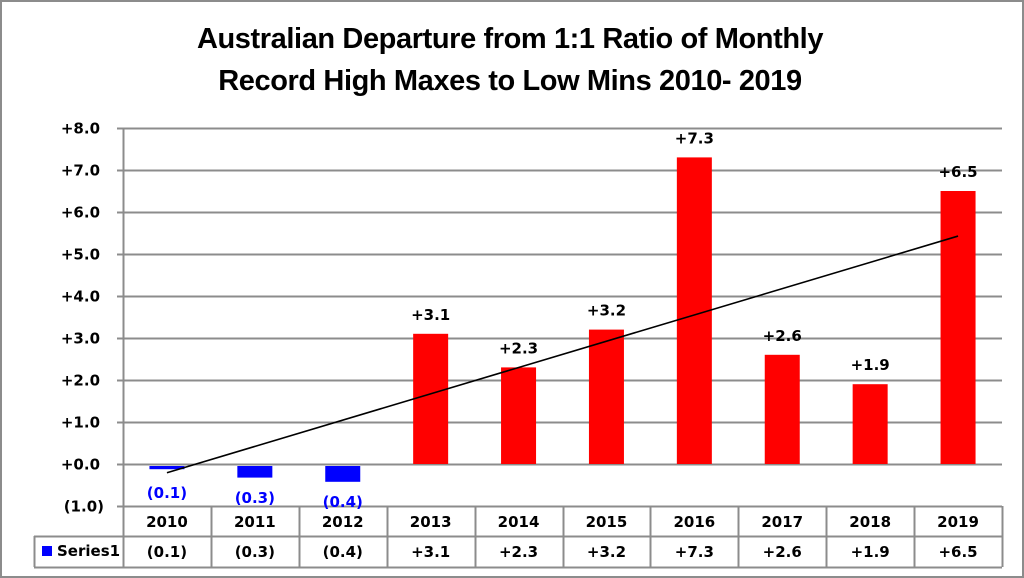  What do you see at coordinates (343, 522) in the screenshot?
I see `table-header-2012: 2012` at bounding box center [343, 522].